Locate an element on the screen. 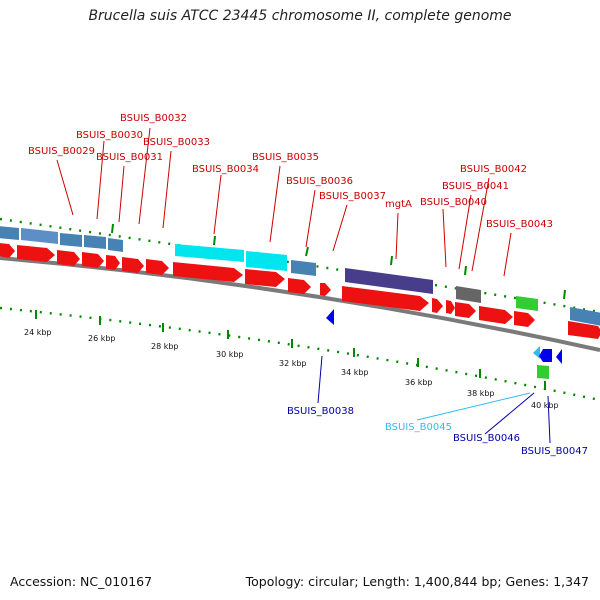 Image resolution: width=600 pixels, height=600 pixels. gene-label-b0037: BSUIS_B0037 is located at coordinates (352, 196).